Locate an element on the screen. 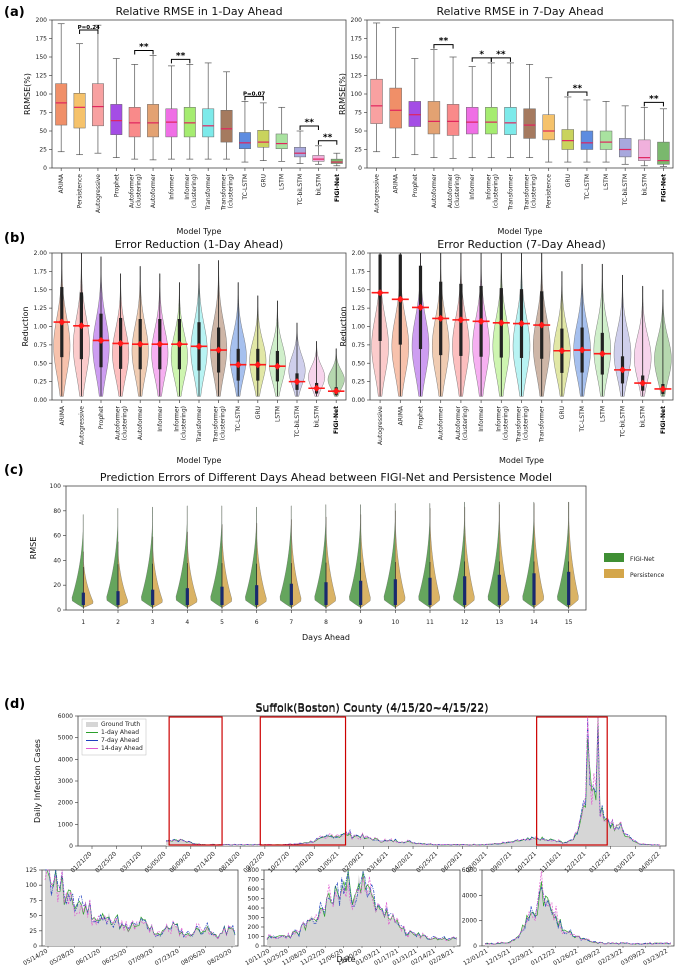  x-tick-label-line: FIGI-Net is located at coordinates (663, 420).